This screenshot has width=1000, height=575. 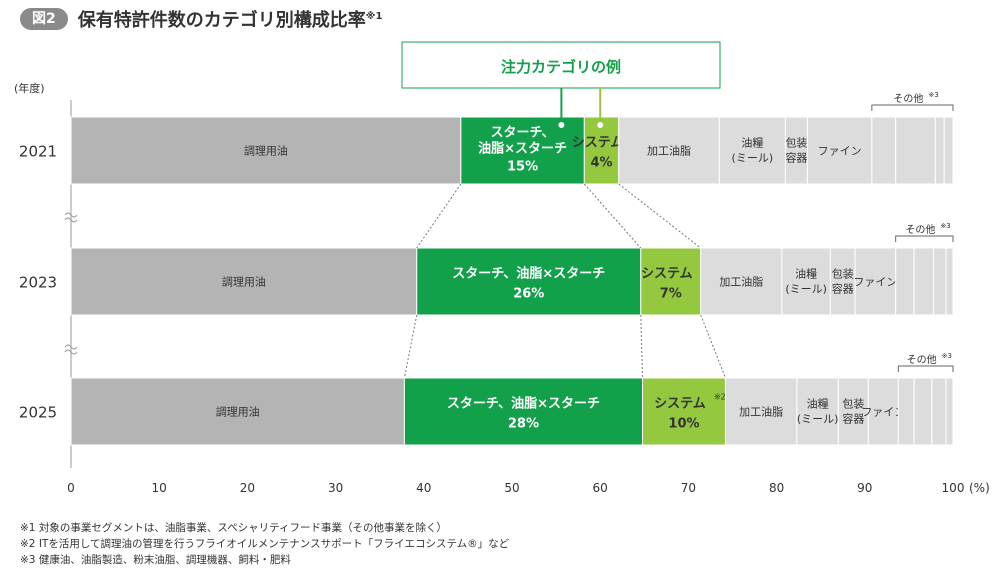 I want to click on segment-label2-2021-4: (ミール), so click(x=753, y=158).